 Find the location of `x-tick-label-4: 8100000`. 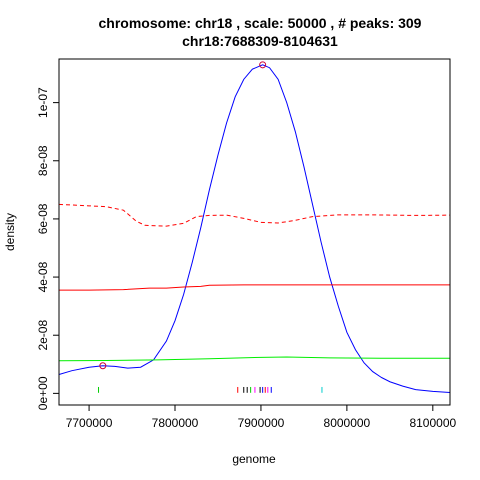

x-tick-label-4: 8100000 is located at coordinates (432, 423).